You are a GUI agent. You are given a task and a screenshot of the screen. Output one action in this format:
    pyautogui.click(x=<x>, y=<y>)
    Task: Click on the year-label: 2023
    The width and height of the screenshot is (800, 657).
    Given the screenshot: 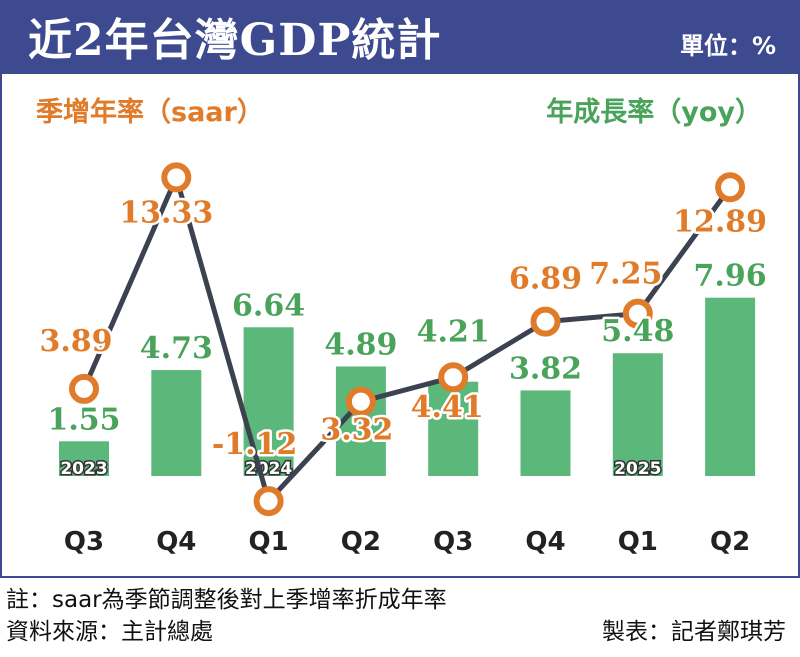 What is the action you would take?
    pyautogui.click(x=83, y=469)
    